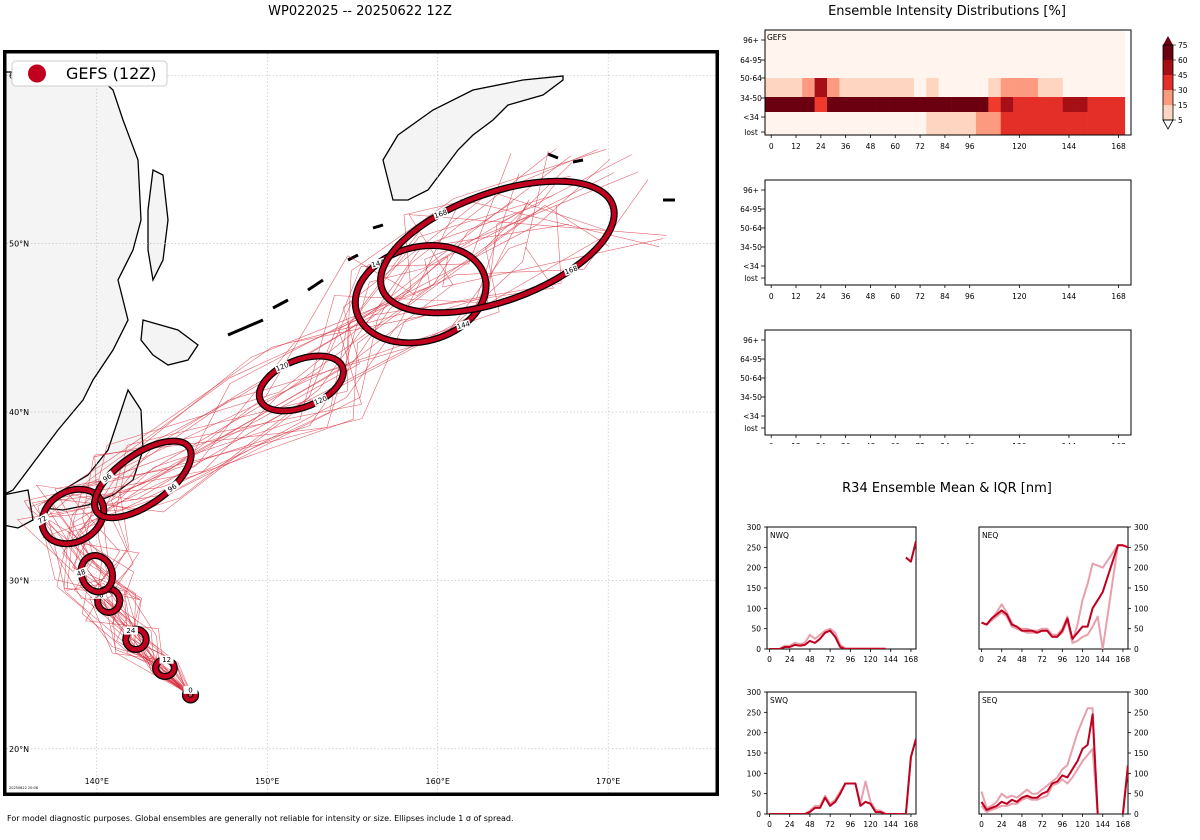 The width and height of the screenshot is (1200, 840). I want to click on colorbar-tick-label: 5, so click(1180, 120).